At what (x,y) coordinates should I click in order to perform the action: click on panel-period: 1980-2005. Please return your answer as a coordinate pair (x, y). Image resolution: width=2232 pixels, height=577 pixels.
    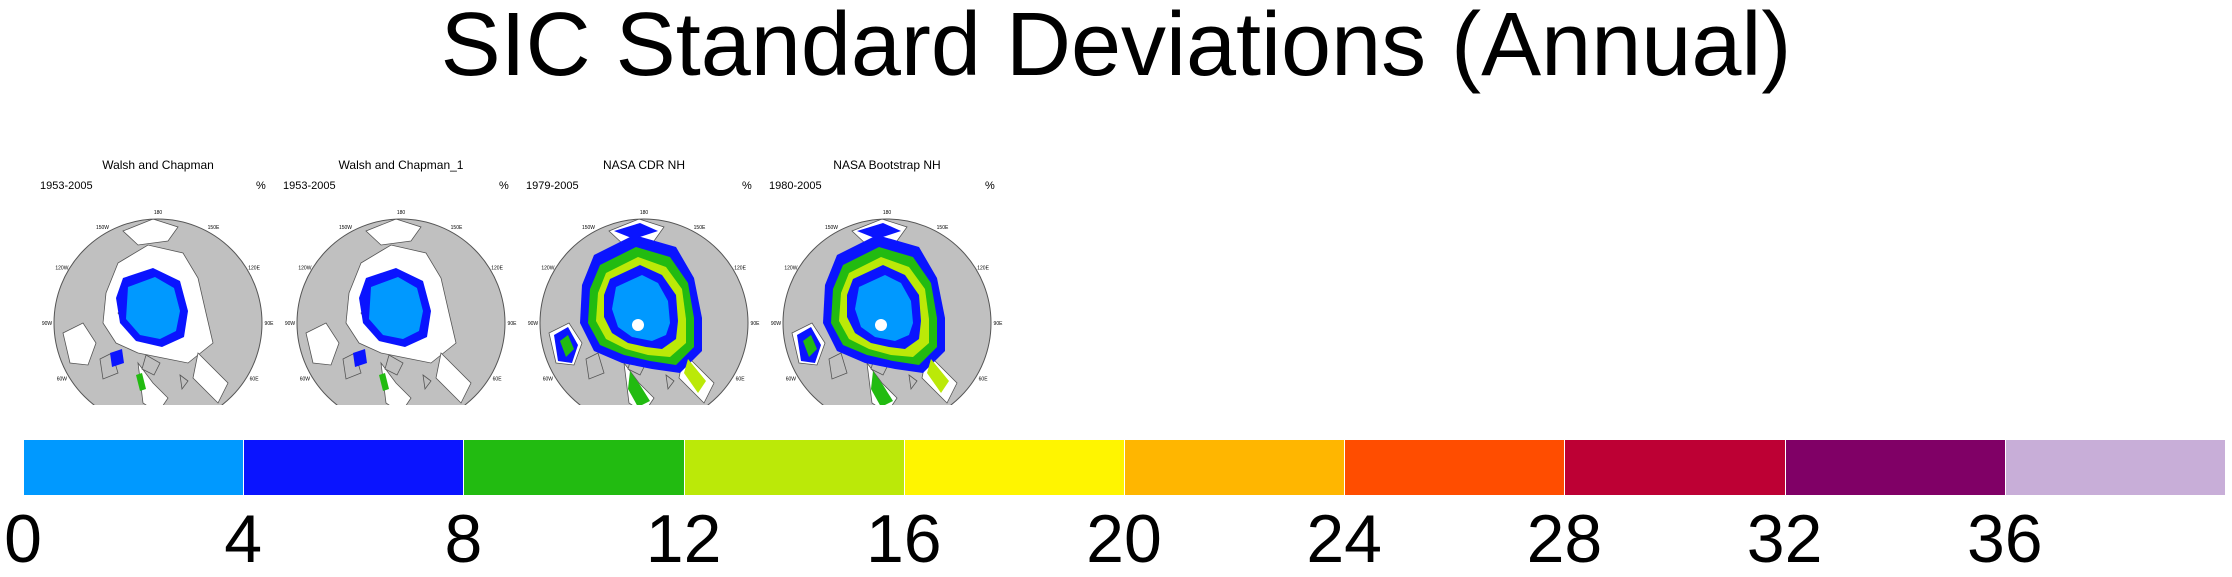
    Looking at the image, I should click on (795, 186).